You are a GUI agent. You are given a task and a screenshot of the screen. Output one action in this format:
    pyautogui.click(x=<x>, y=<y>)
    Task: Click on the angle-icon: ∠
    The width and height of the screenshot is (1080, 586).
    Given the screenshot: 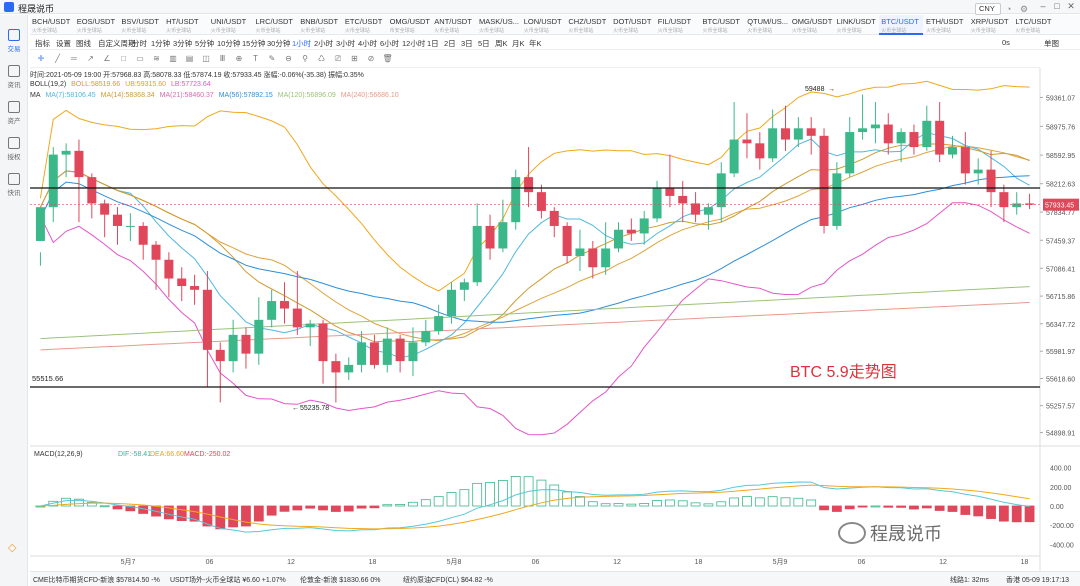 What is the action you would take?
    pyautogui.click(x=107, y=58)
    